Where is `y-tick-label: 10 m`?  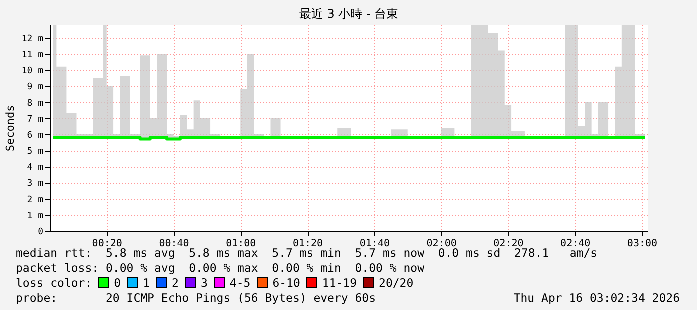 y-tick-label: 10 m is located at coordinates (33, 71).